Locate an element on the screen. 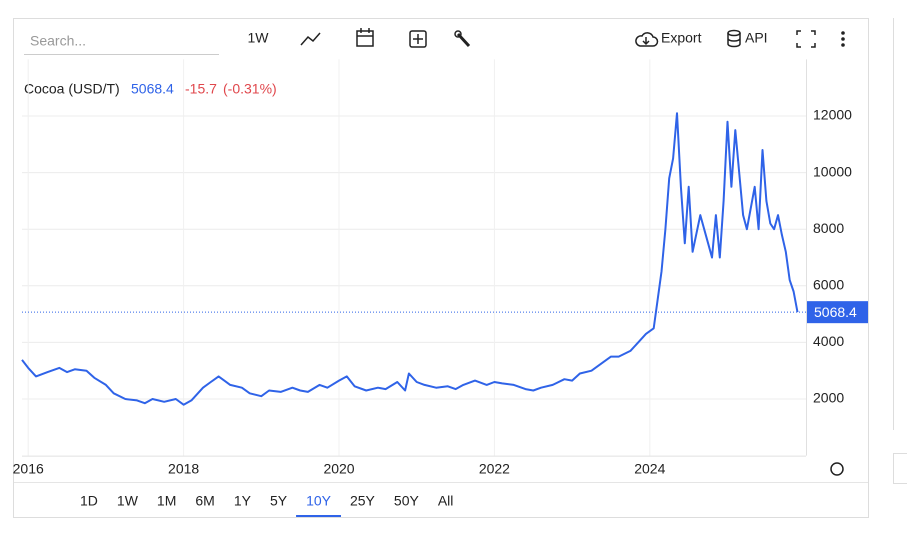 The width and height of the screenshot is (907, 542). range-button: 50Y is located at coordinates (407, 501).